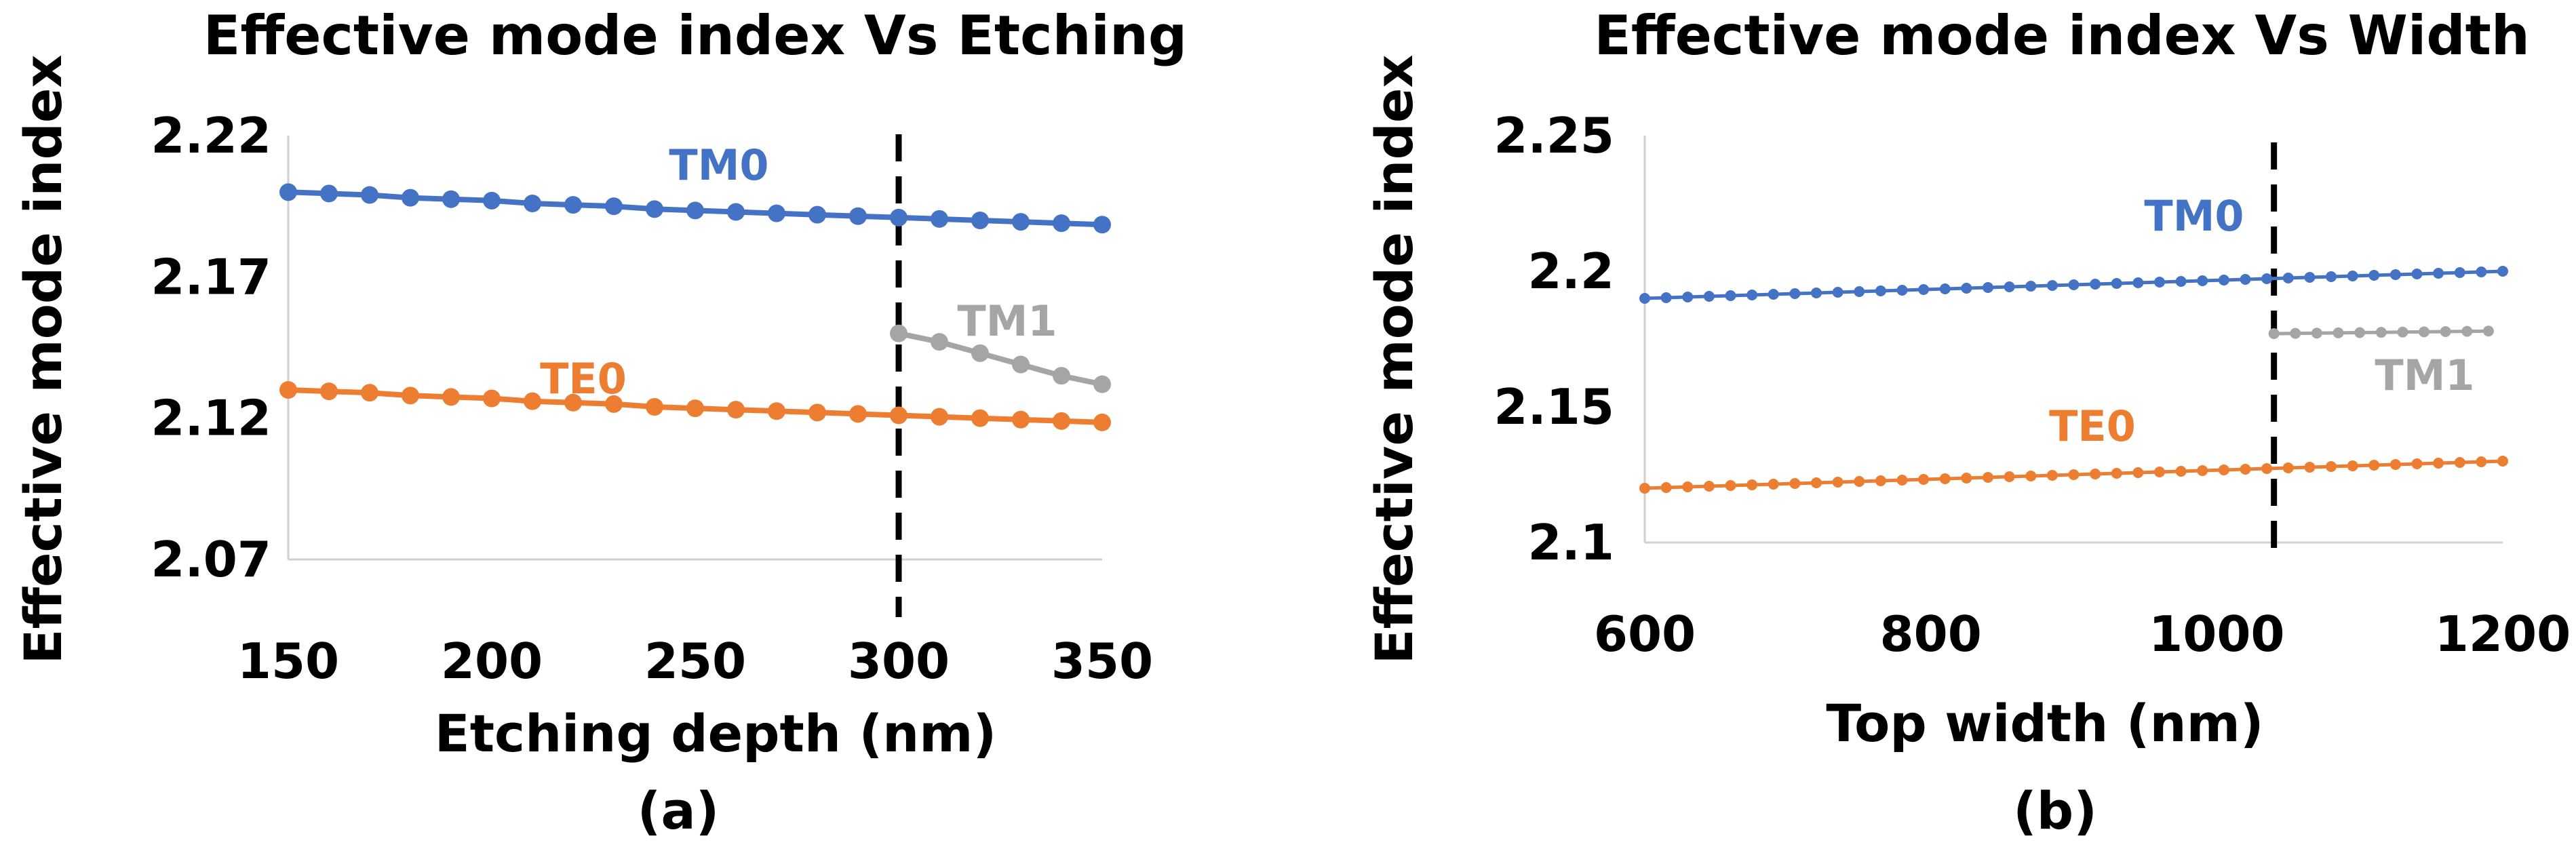 The image size is (2576, 849). What do you see at coordinates (211, 135) in the screenshot?
I see `chart-a-ytick-label: 2.22` at bounding box center [211, 135].